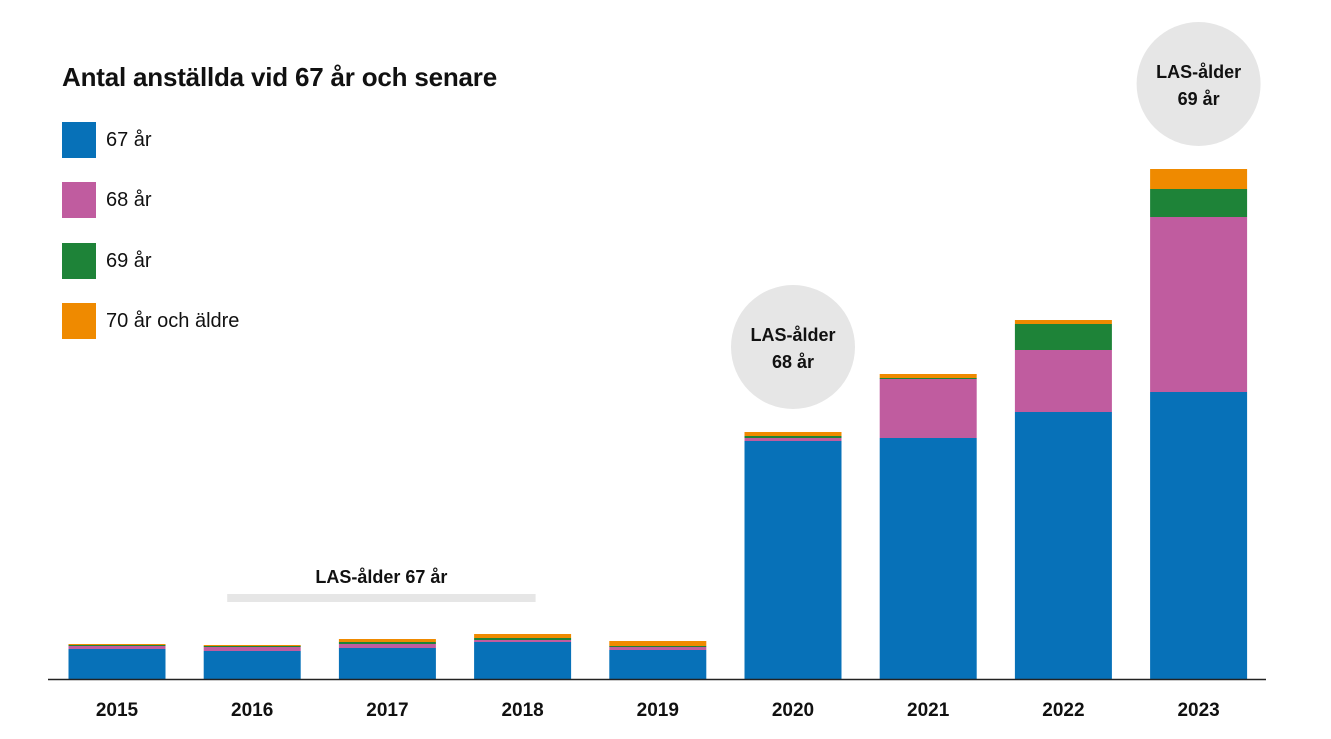  What do you see at coordinates (1198, 72) in the screenshot?
I see `annotation-label-2023-line1: LAS-ålder` at bounding box center [1198, 72].